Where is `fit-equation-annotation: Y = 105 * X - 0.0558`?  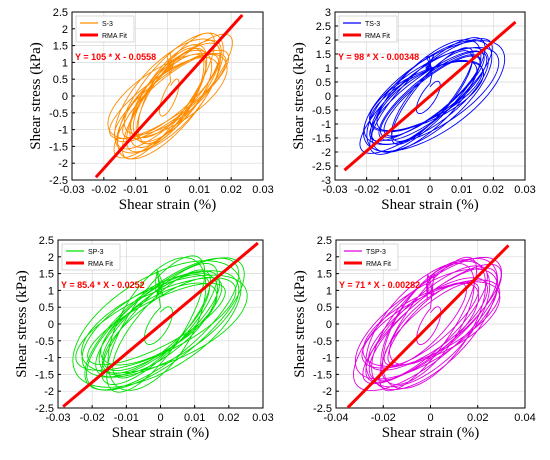 fit-equation-annotation: Y = 105 * X - 0.0558 is located at coordinates (115, 57).